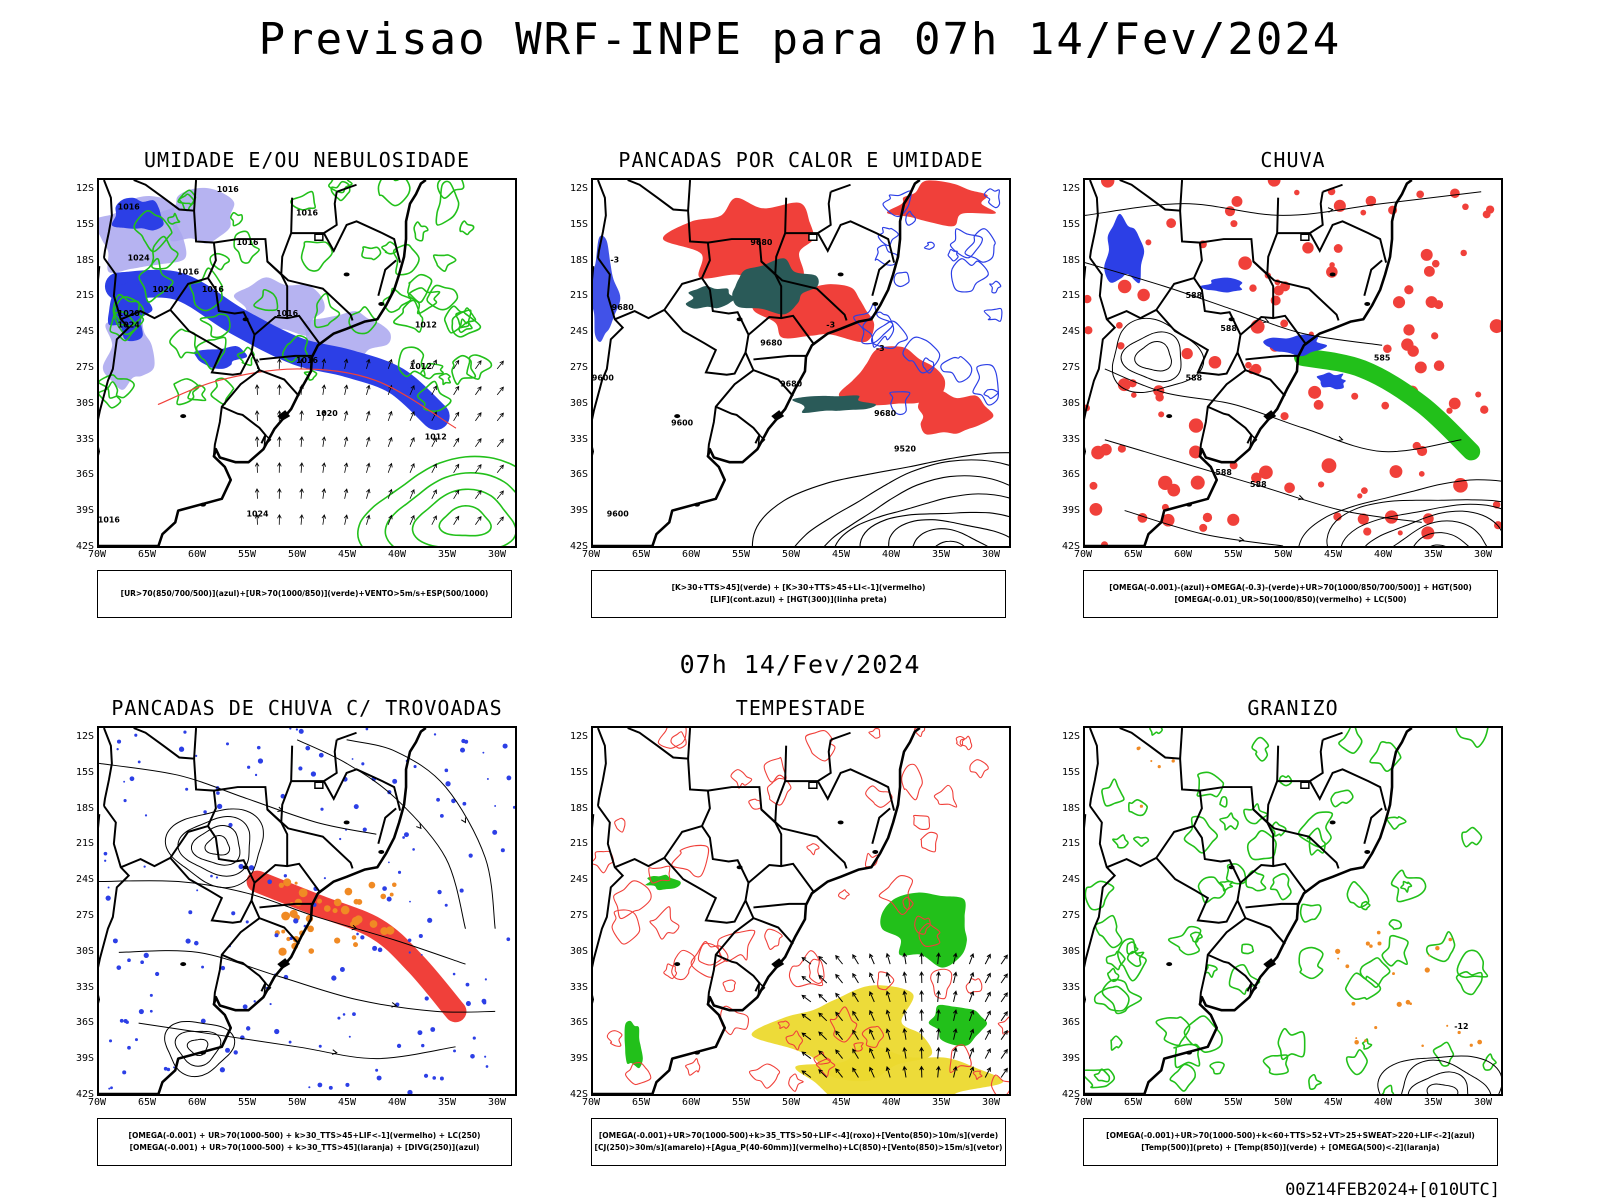 The image size is (1600, 1200). I want to click on panel-title: PANCADAS POR CALOR E UMIDADE, so click(801, 160).